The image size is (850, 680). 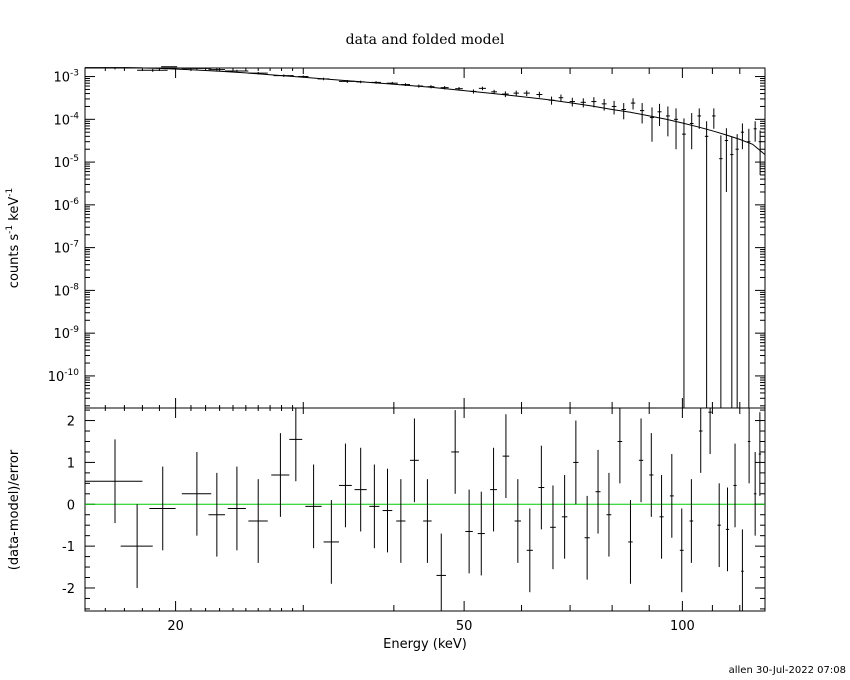 What do you see at coordinates (66, 77) in the screenshot?
I see `y-tick-label-top-panel: 10⁻³` at bounding box center [66, 77].